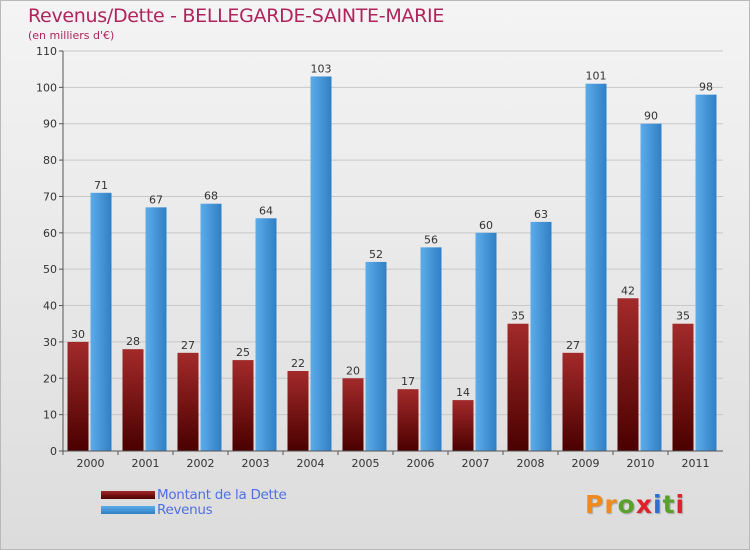  I want to click on x-tick-label: 2007, so click(476, 463).